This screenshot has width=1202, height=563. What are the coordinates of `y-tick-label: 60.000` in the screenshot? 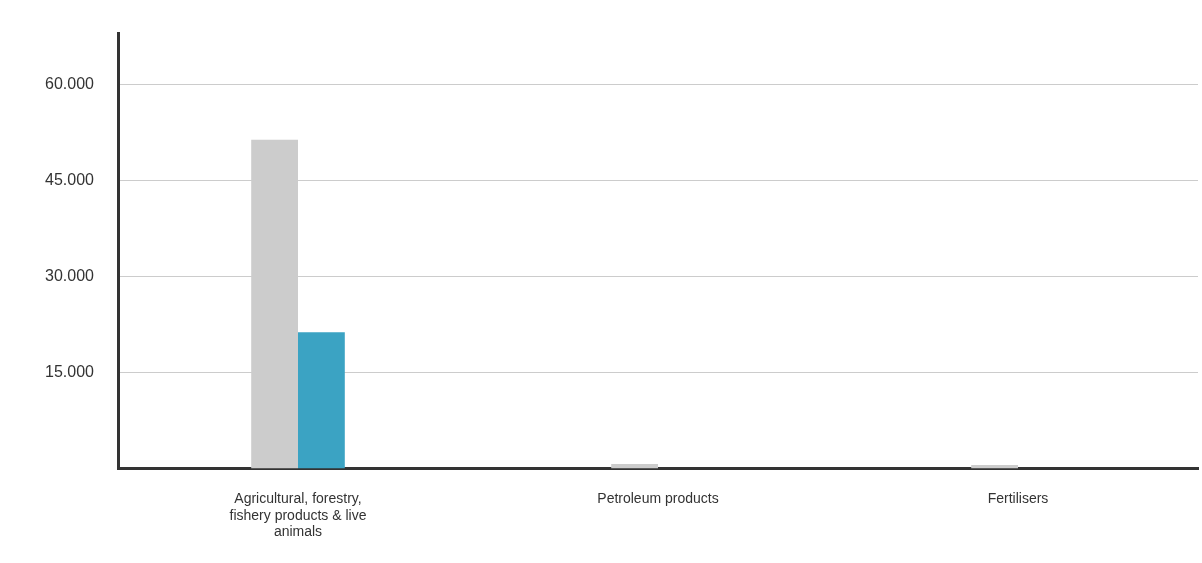 It's located at (70, 84).